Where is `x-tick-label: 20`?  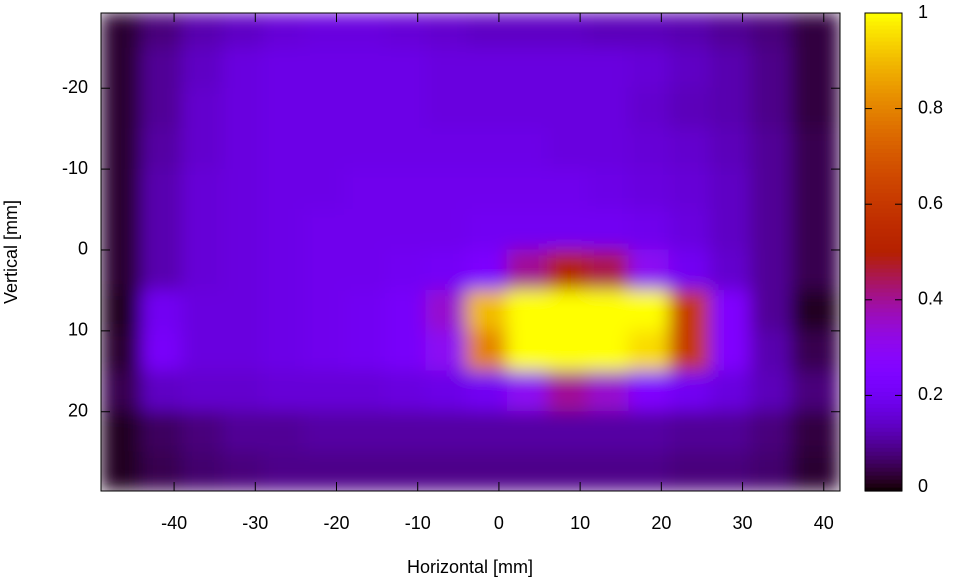
x-tick-label: 20 is located at coordinates (661, 523).